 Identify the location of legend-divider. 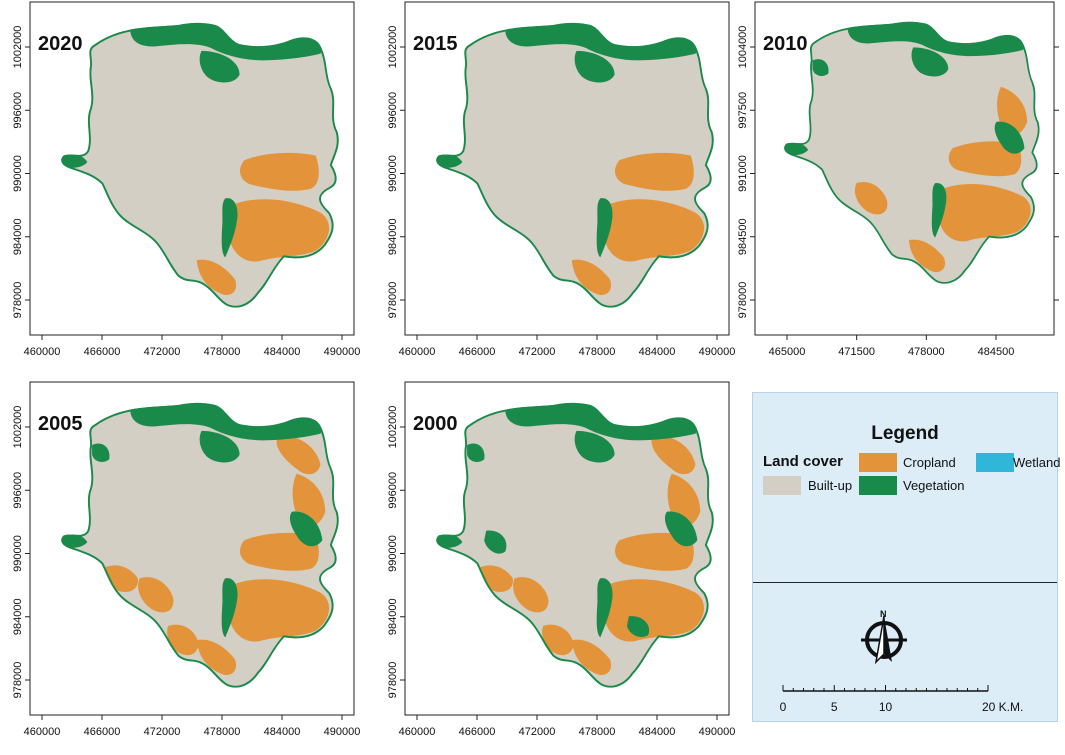
(905, 582).